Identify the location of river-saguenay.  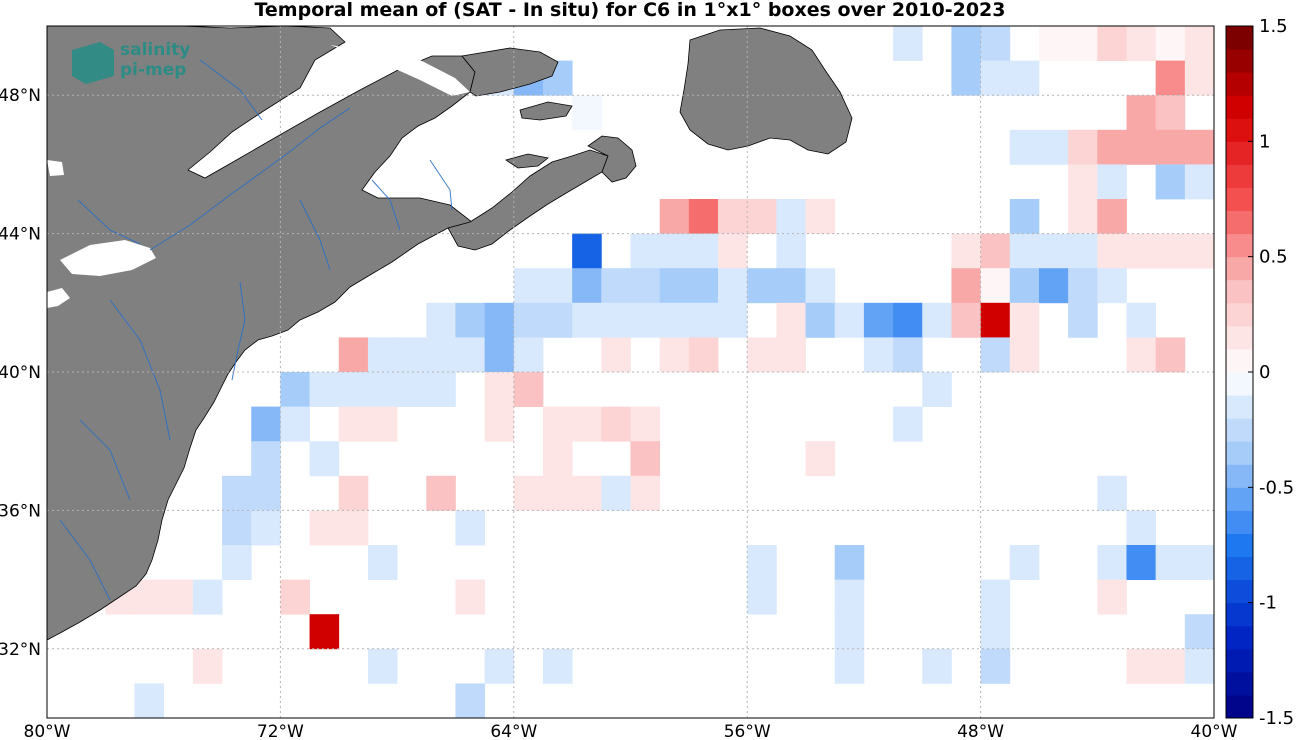
(231, 90).